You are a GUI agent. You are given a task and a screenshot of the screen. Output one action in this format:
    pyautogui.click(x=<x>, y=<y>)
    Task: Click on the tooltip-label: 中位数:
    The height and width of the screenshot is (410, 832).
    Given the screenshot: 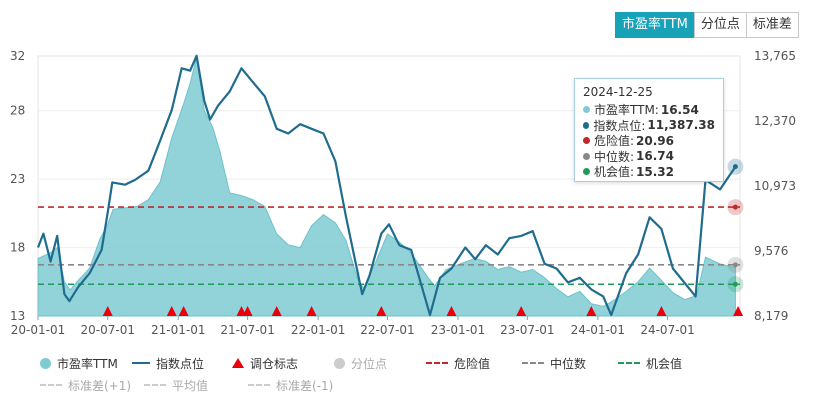 What is the action you would take?
    pyautogui.click(x=614, y=156)
    